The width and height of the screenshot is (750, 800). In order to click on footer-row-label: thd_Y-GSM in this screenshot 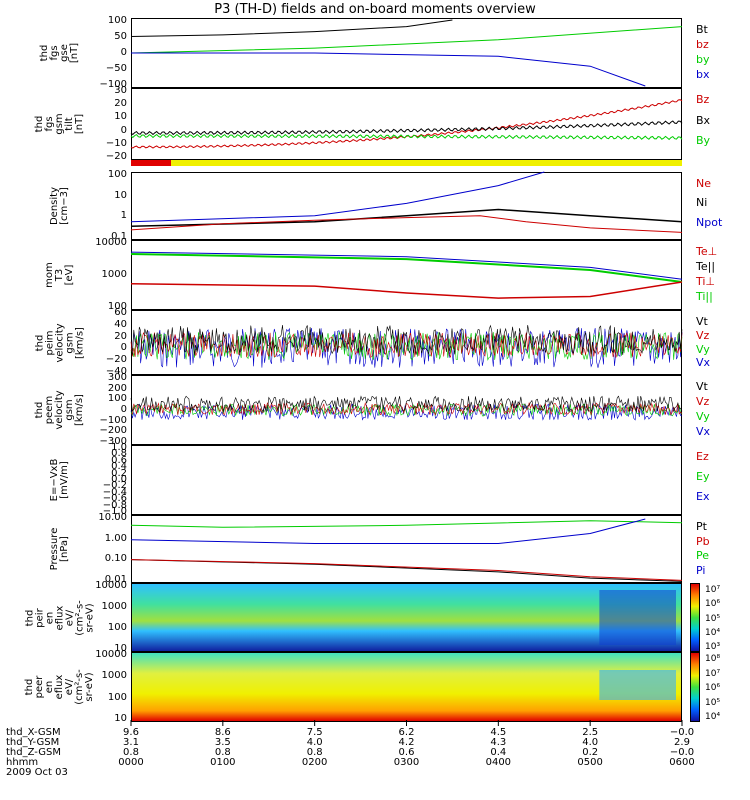, I will do `click(33, 742)`.